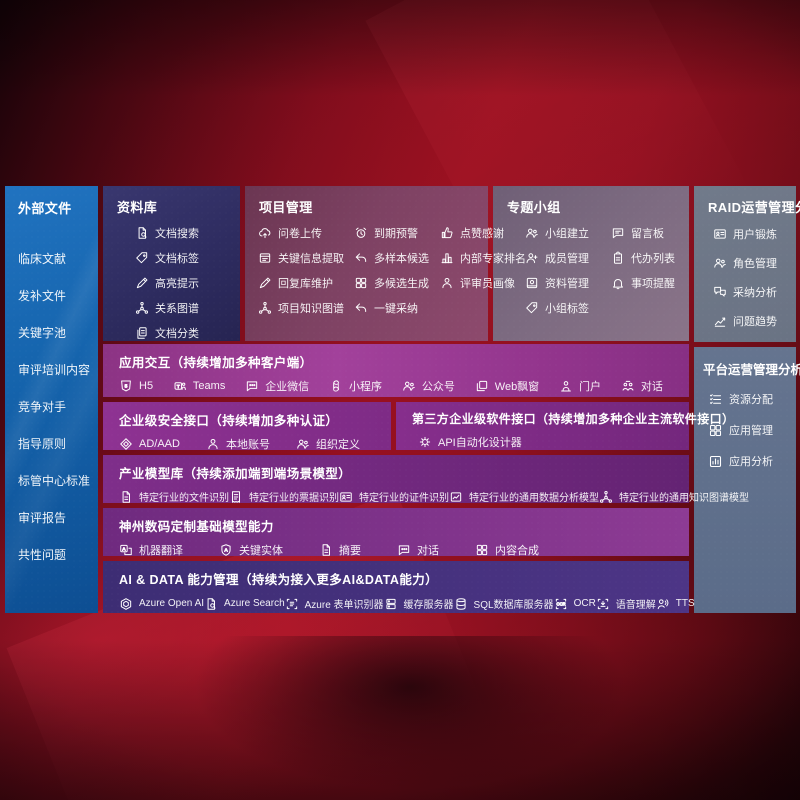 The image size is (800, 800). What do you see at coordinates (720, 321) in the screenshot?
I see `issue-trend-icon` at bounding box center [720, 321].